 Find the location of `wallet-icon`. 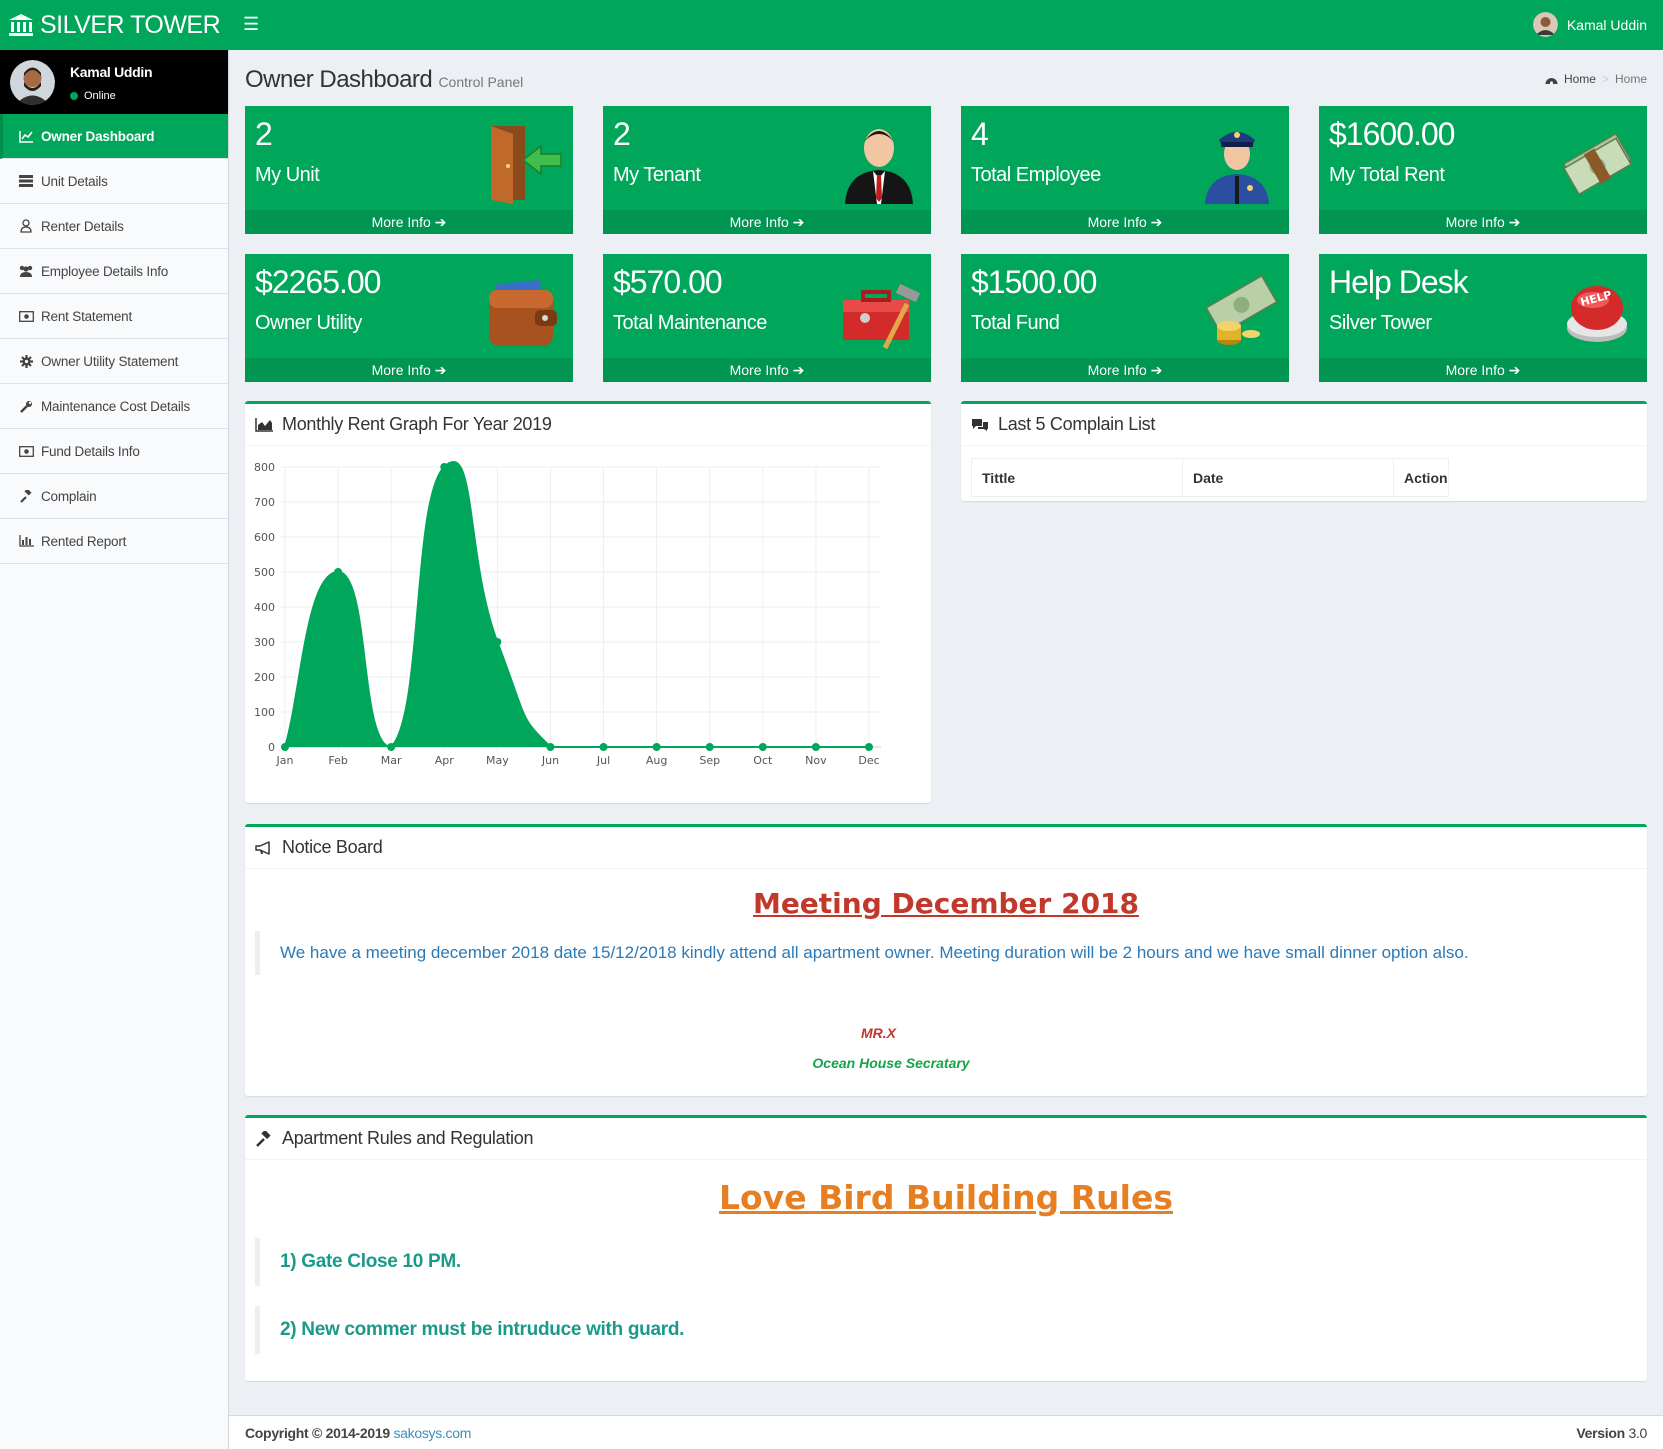

wallet-icon is located at coordinates (523, 312).